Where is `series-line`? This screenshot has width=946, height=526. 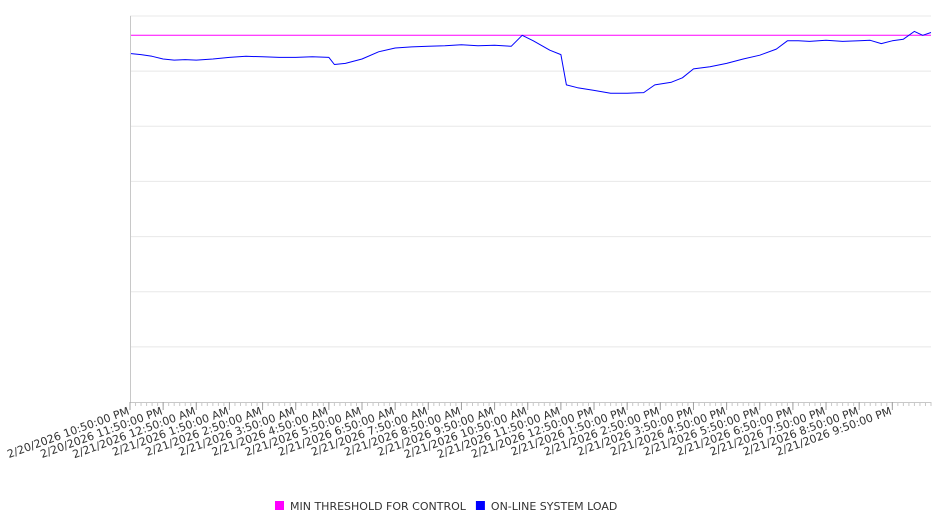
series-line is located at coordinates (530, 62).